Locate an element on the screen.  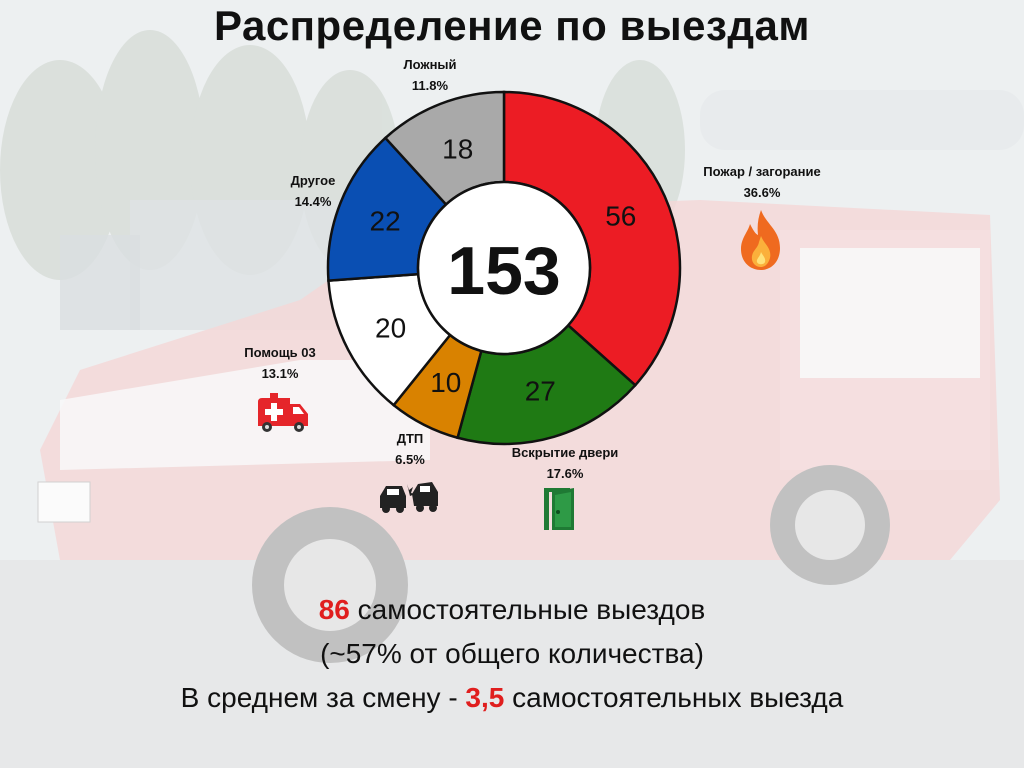
summary-line-2: (~57% от общего количества) is located at coordinates (512, 653).